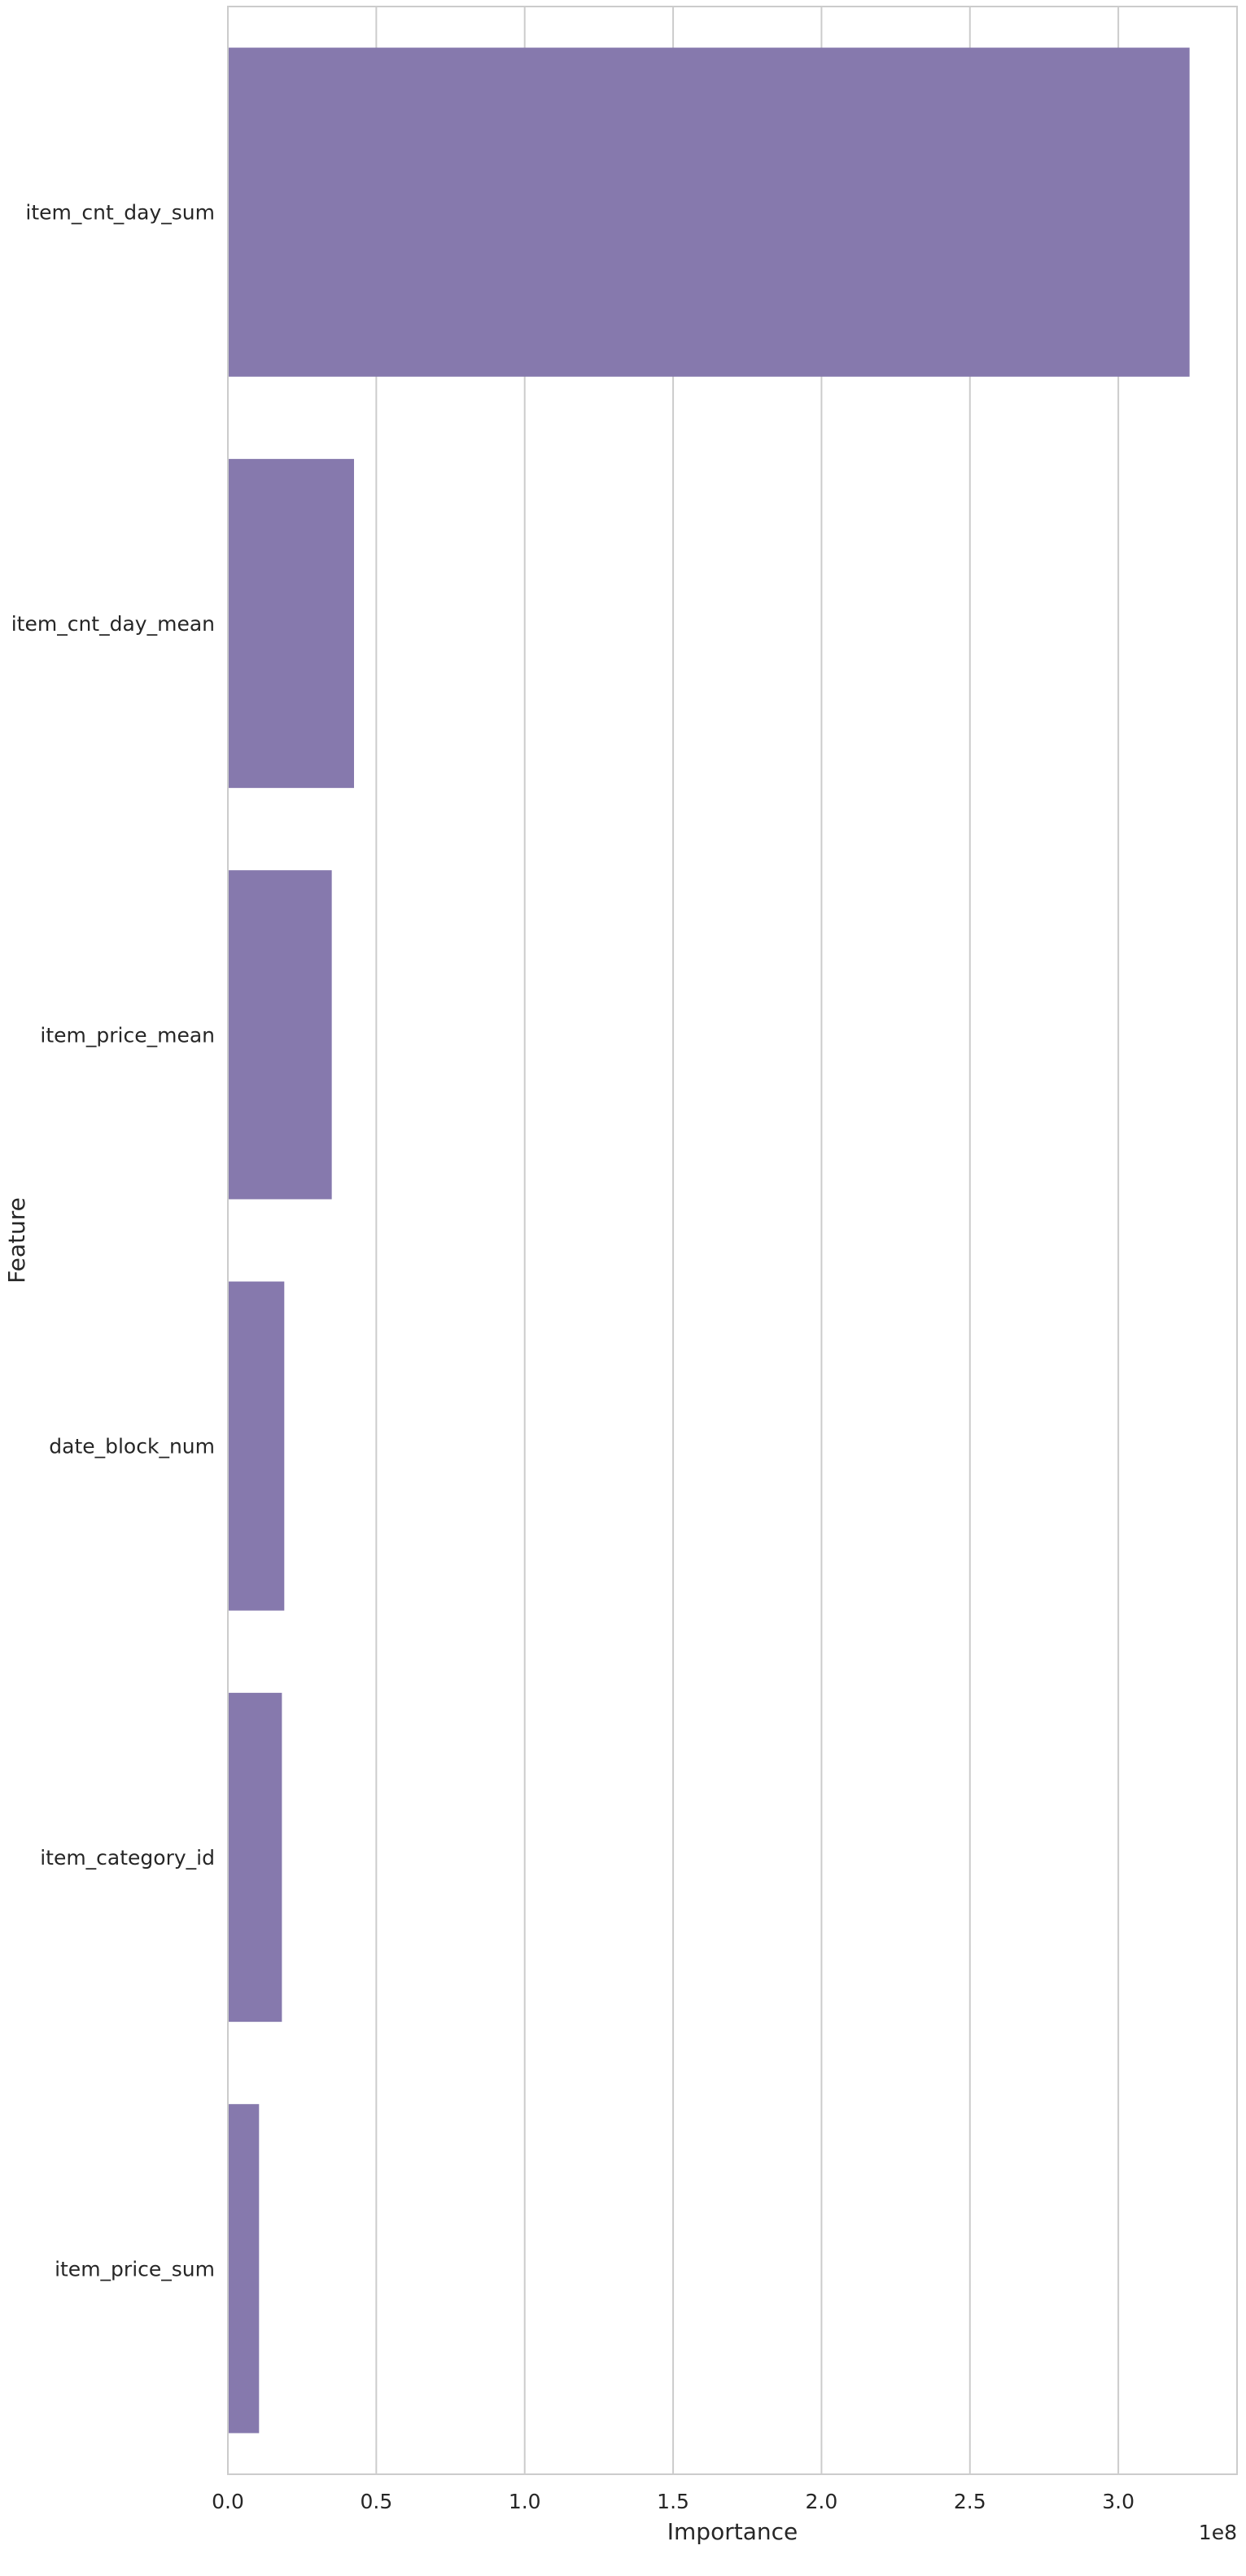 This screenshot has width=1246, height=2576. I want to click on x-tick-label: 0.5, so click(376, 2501).